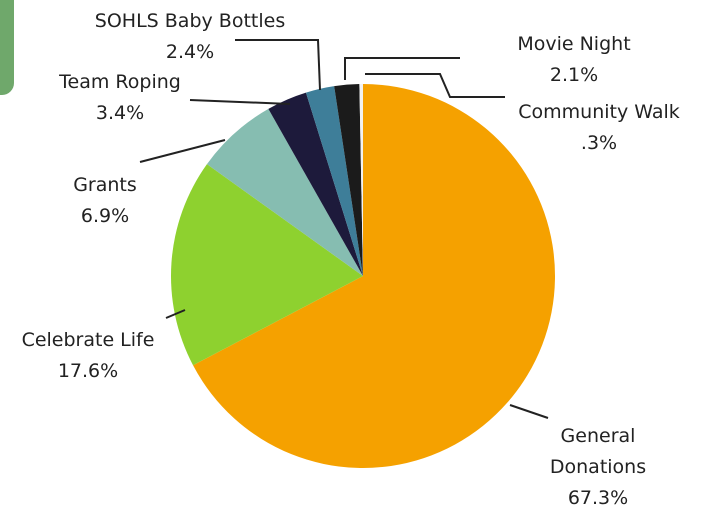 Image resolution: width=713 pixels, height=514 pixels. I want to click on slice-label: General Donations 67.3%, so click(598, 467).